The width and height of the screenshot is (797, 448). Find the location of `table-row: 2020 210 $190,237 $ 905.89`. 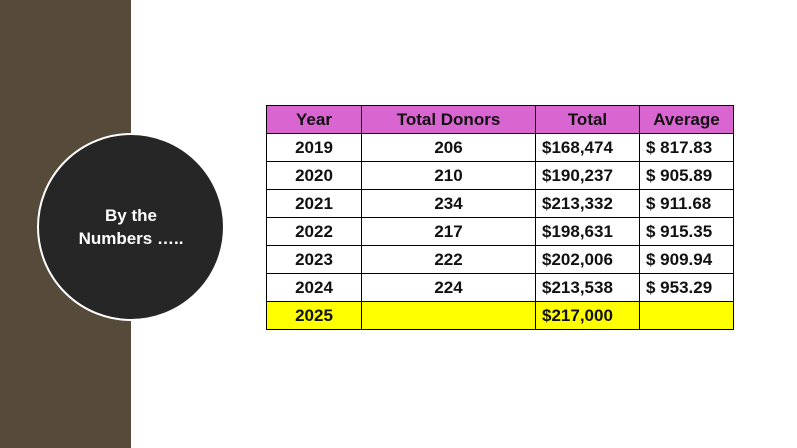

table-row: 2020 210 $190,237 $ 905.89 is located at coordinates (500, 175).